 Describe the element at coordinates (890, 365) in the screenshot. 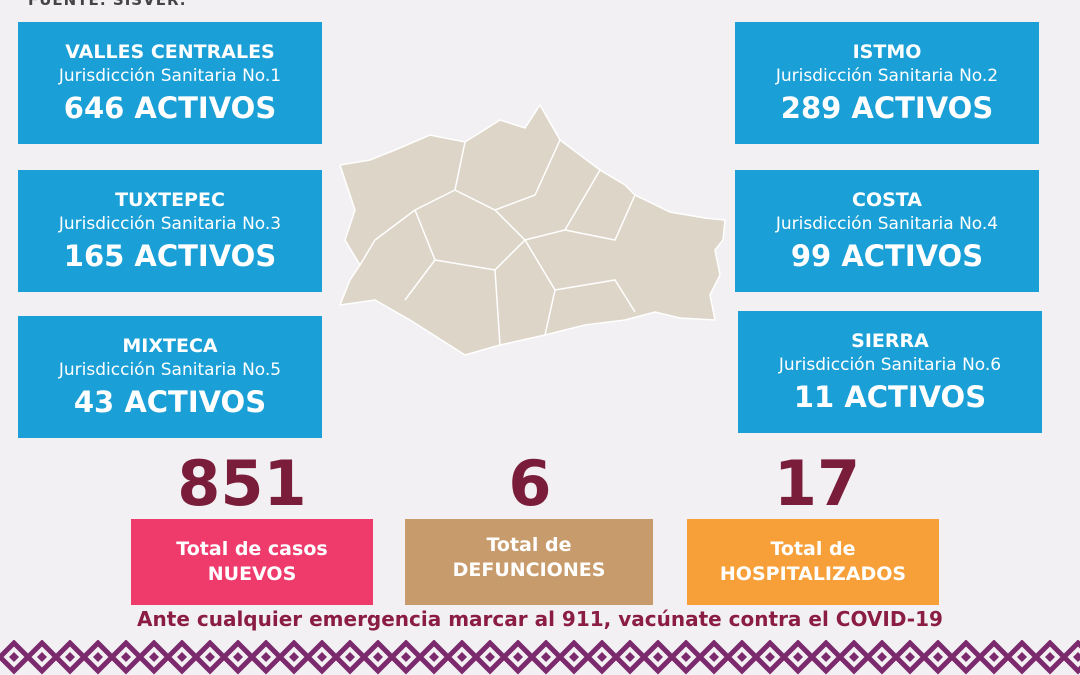

I see `jurisdiction: Jurisdicción Sanitaria No.6` at that location.